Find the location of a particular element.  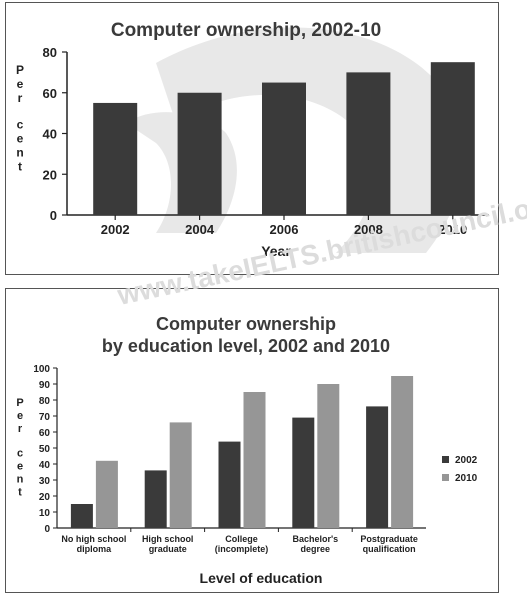

x-tick-label: 2010 is located at coordinates (452, 229).